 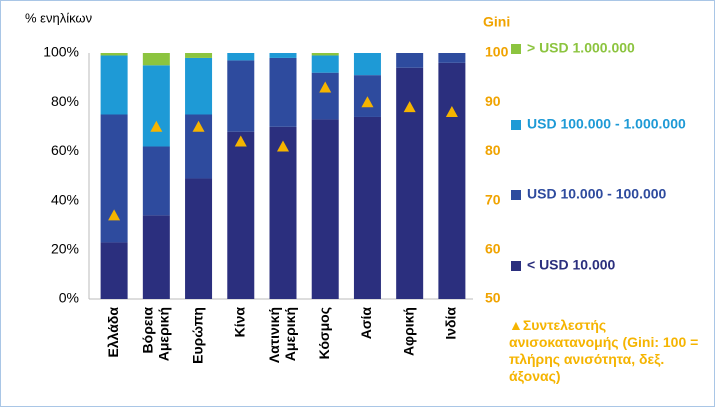 I want to click on y-tick-label: 0%, so click(x=69, y=298).